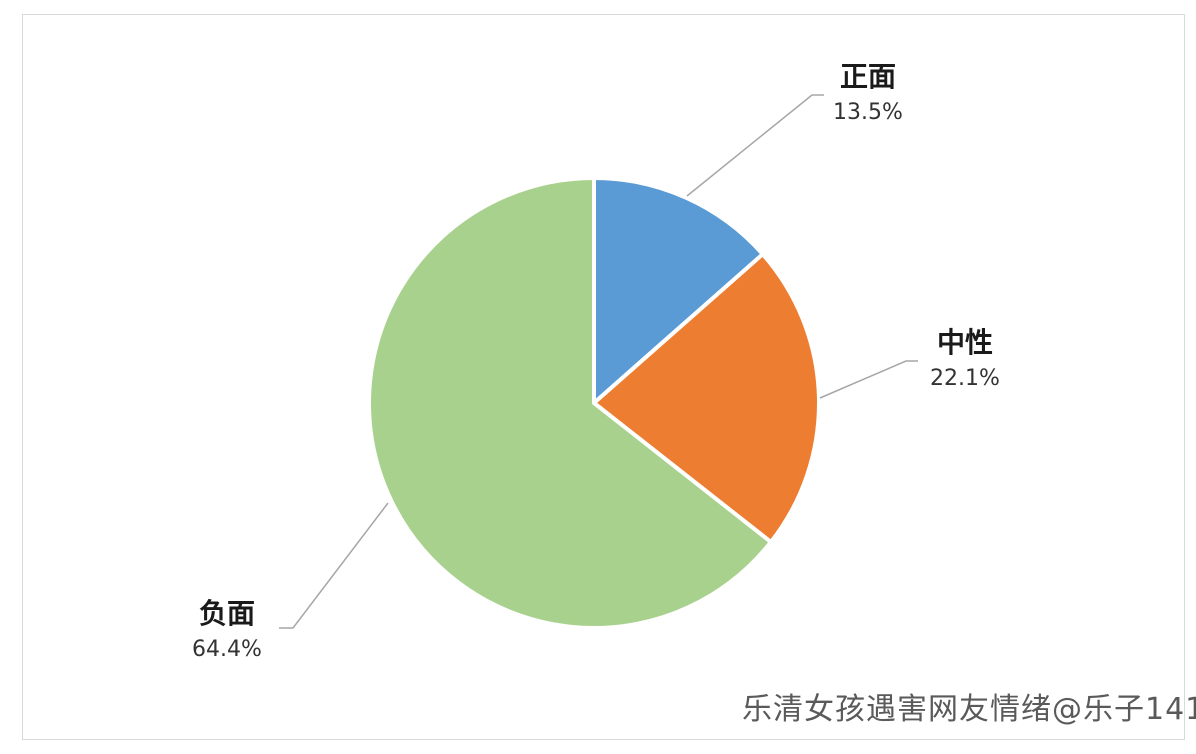 The height and width of the screenshot is (754, 1196). I want to click on slice-label-0: 正面, so click(868, 76).